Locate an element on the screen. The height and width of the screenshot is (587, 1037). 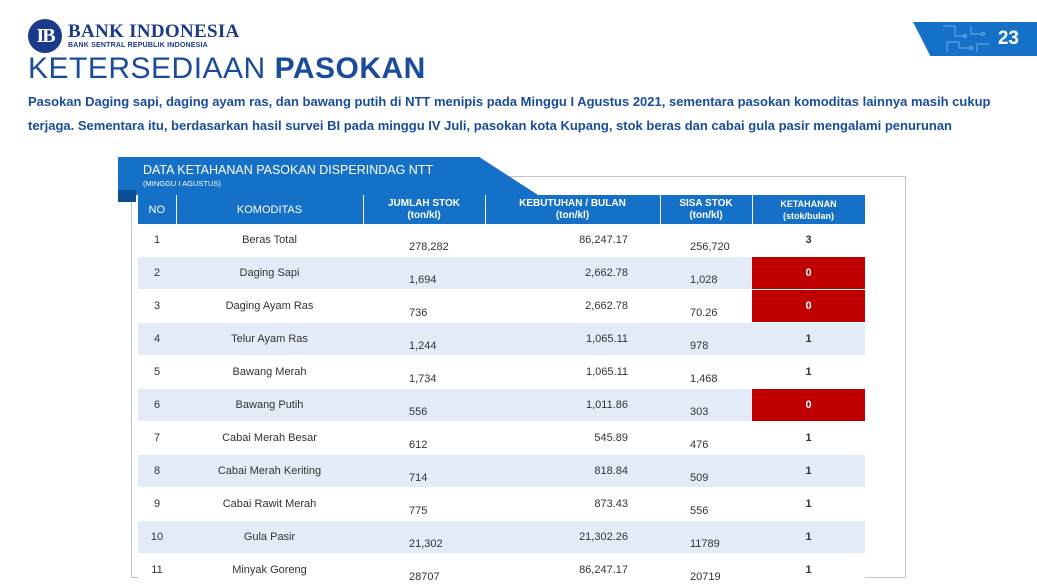
cell-sisa-stok: 476 is located at coordinates (706, 438).